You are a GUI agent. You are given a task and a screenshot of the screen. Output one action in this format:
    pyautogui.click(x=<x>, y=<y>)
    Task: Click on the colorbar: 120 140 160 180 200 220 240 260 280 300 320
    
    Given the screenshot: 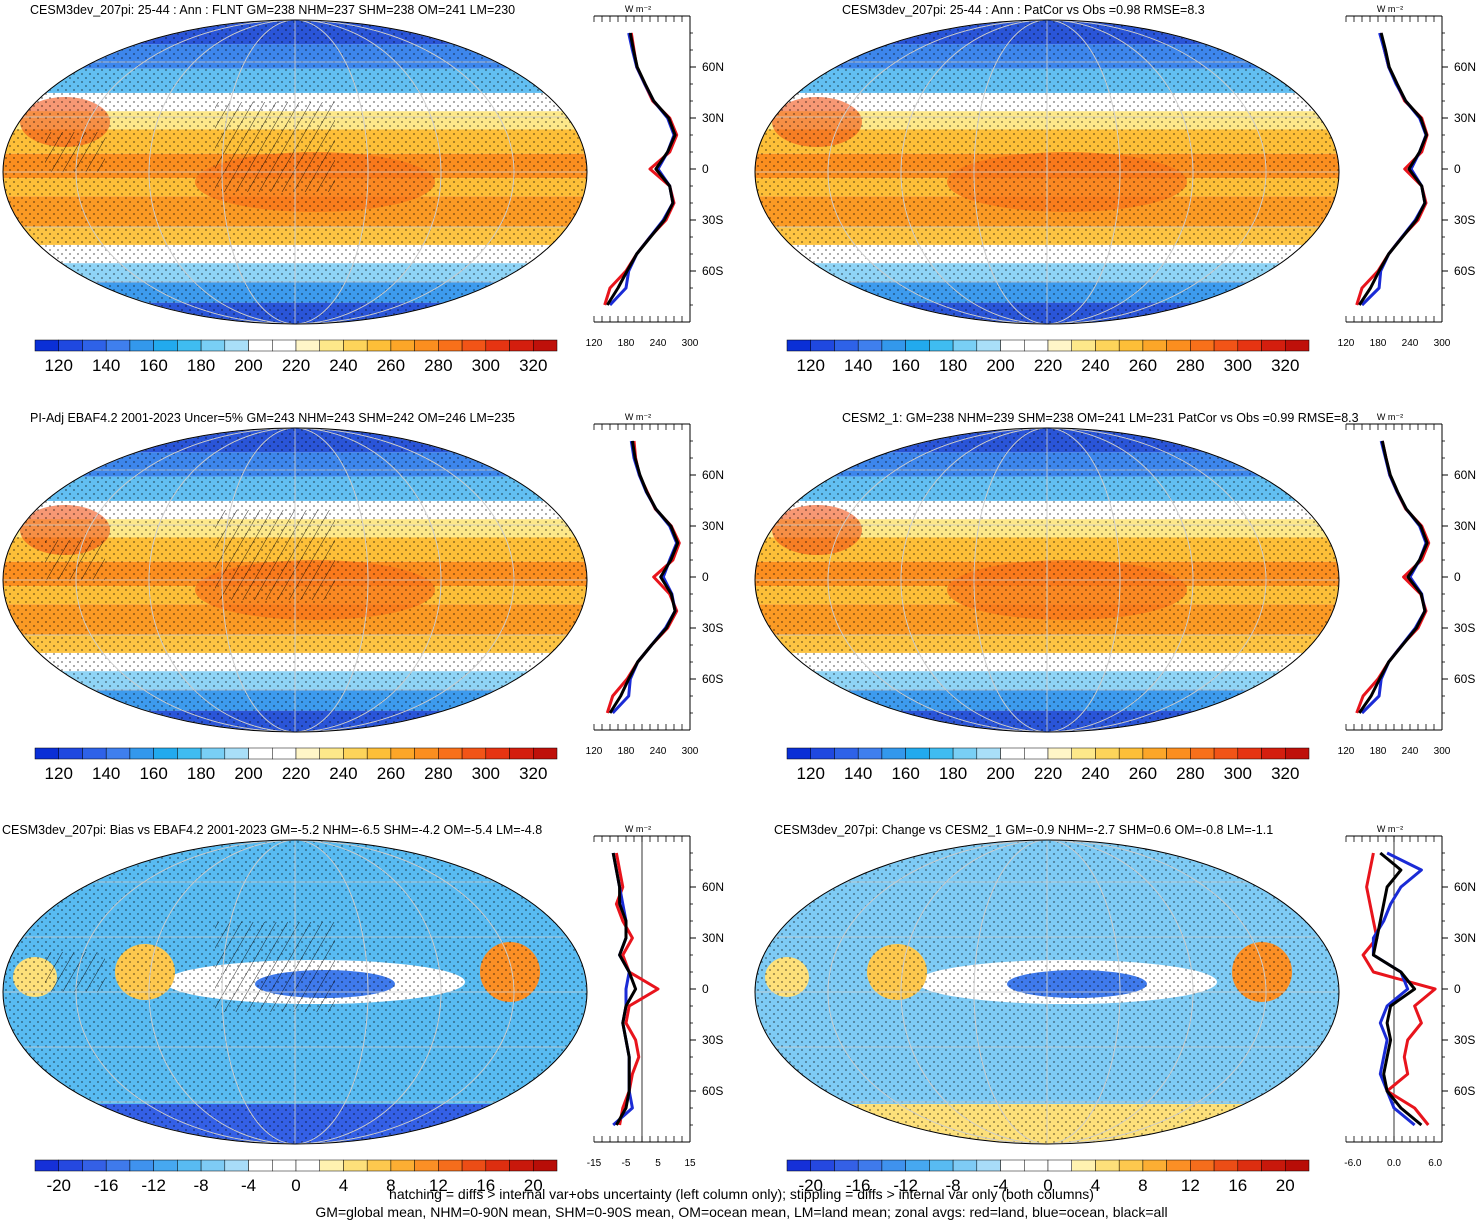 What is the action you would take?
    pyautogui.click(x=1048, y=357)
    